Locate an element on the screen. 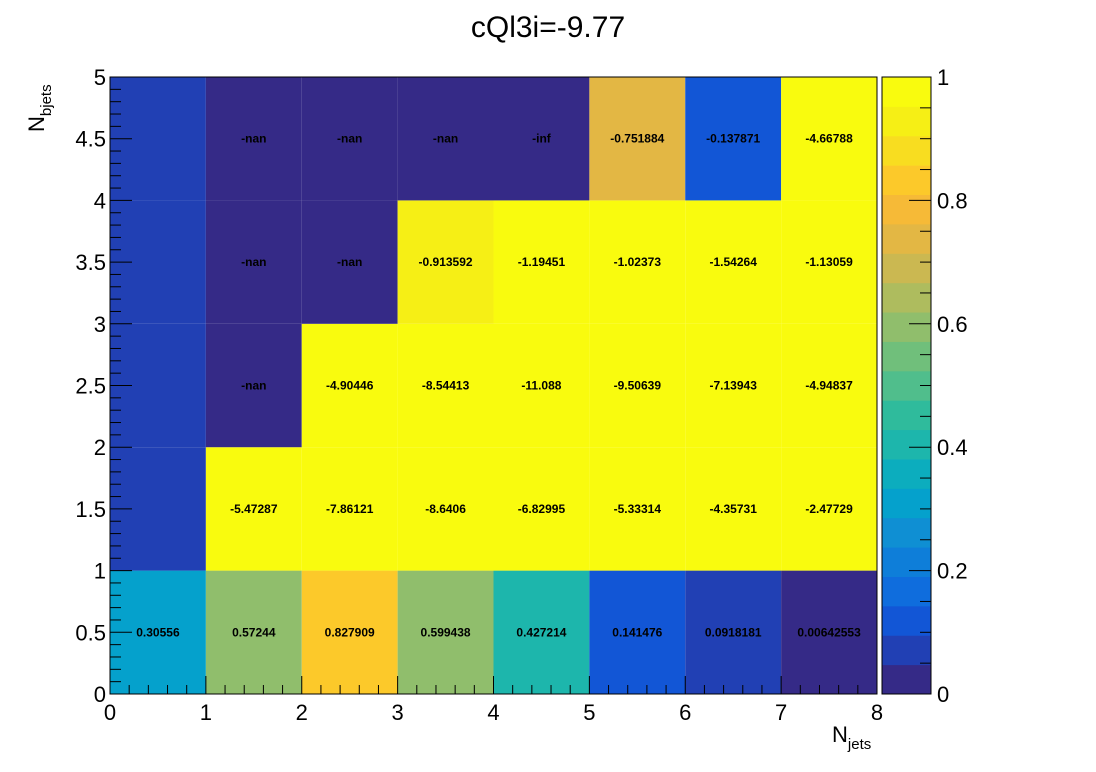 The height and width of the screenshot is (772, 1096). cell-value-label: 0.57244 is located at coordinates (254, 632).